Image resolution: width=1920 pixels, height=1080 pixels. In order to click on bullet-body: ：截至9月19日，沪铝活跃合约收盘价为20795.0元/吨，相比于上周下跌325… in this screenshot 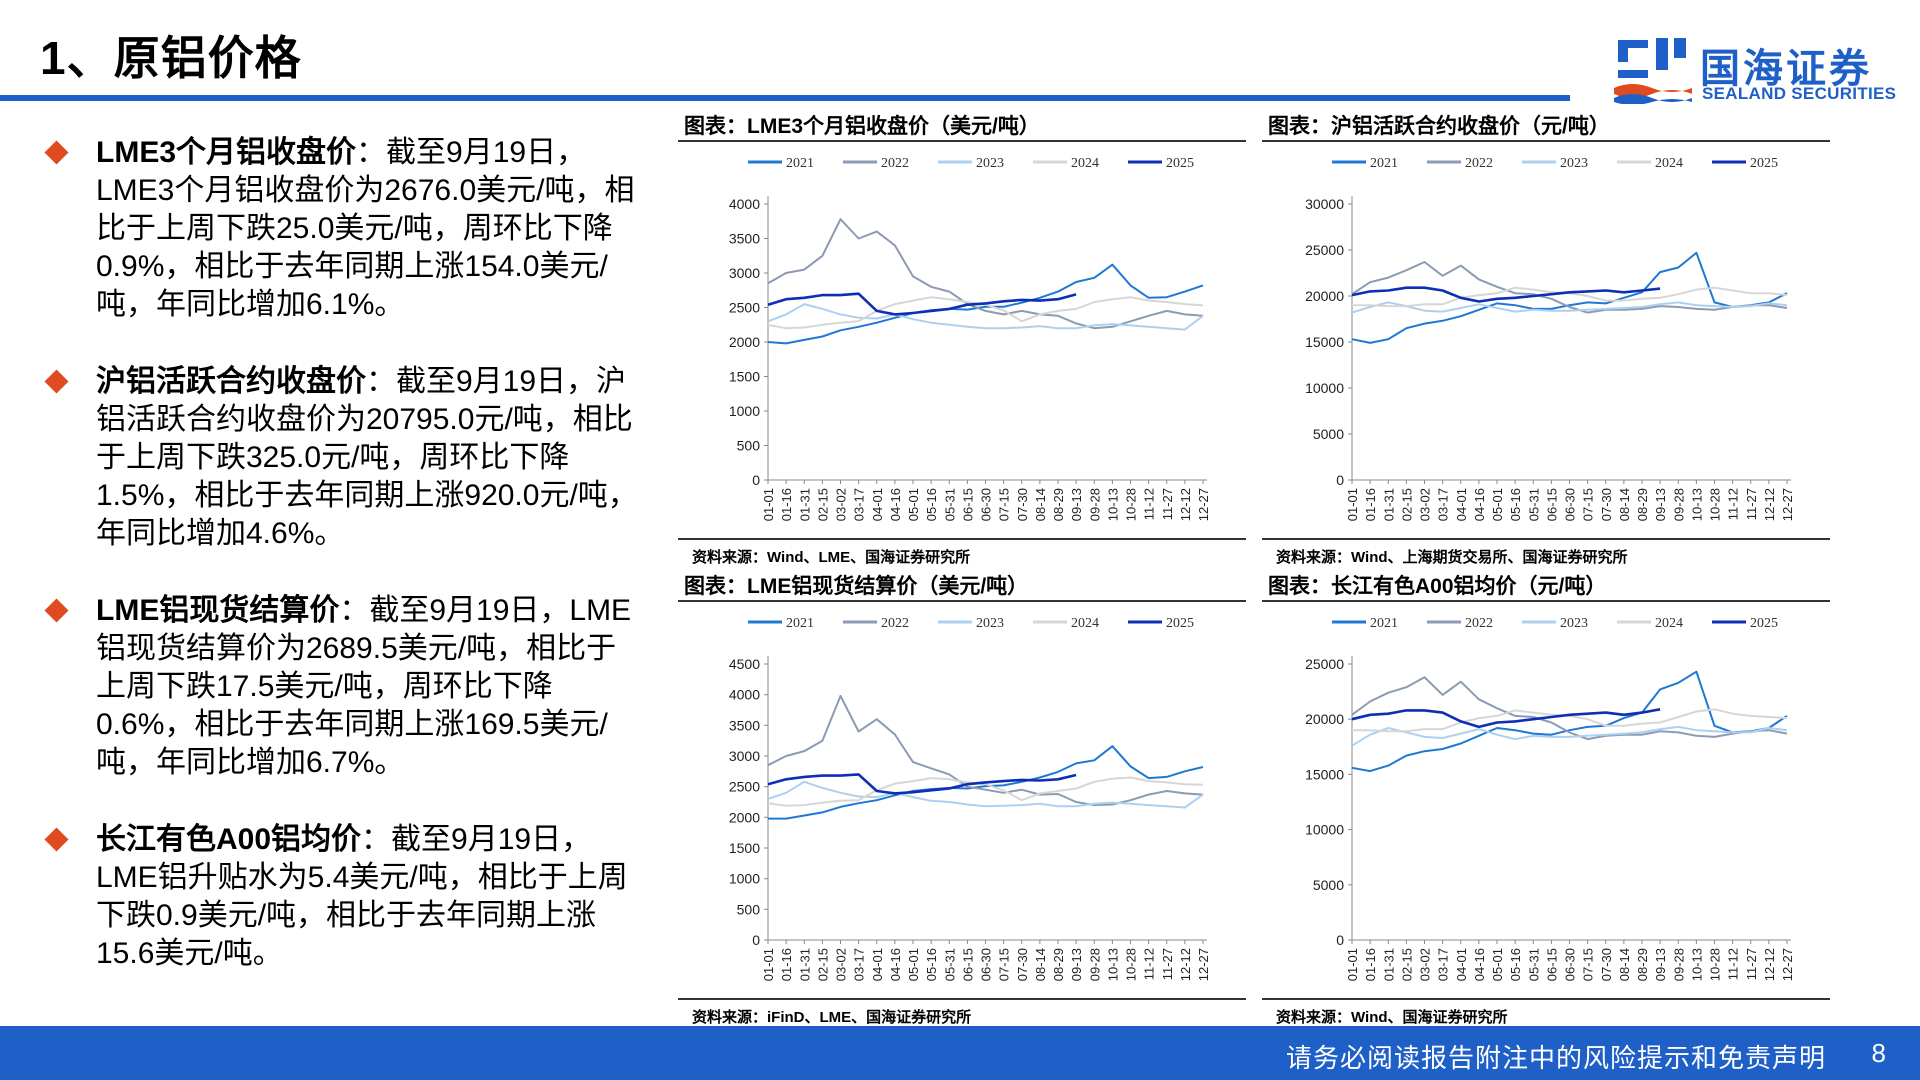, I will do `click(367, 457)`.